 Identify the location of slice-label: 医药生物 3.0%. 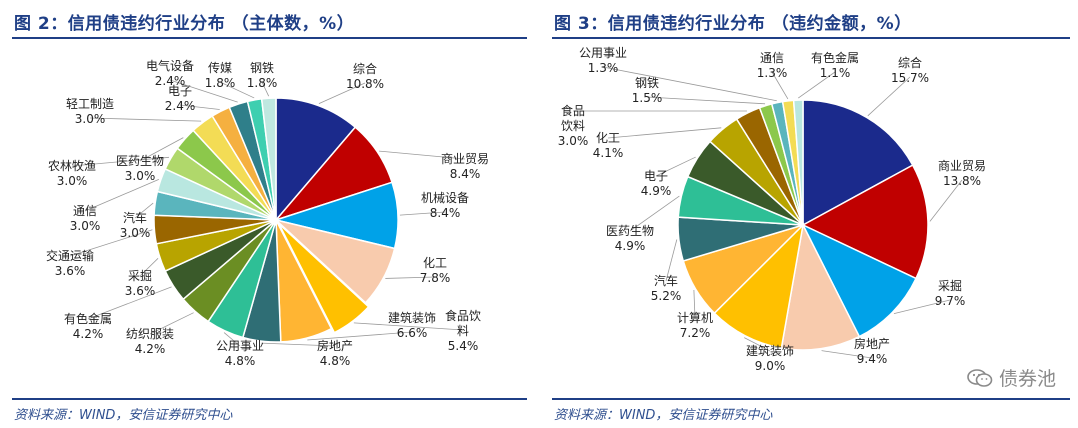
(140, 168).